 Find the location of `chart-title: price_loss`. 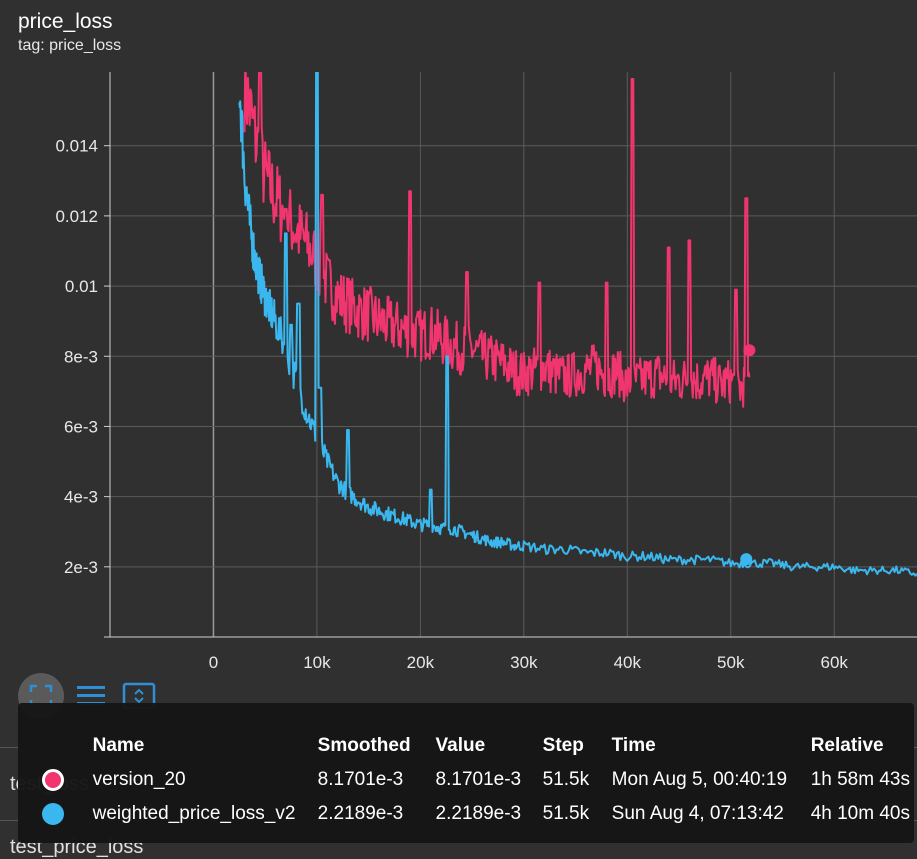

chart-title: price_loss is located at coordinates (65, 21).